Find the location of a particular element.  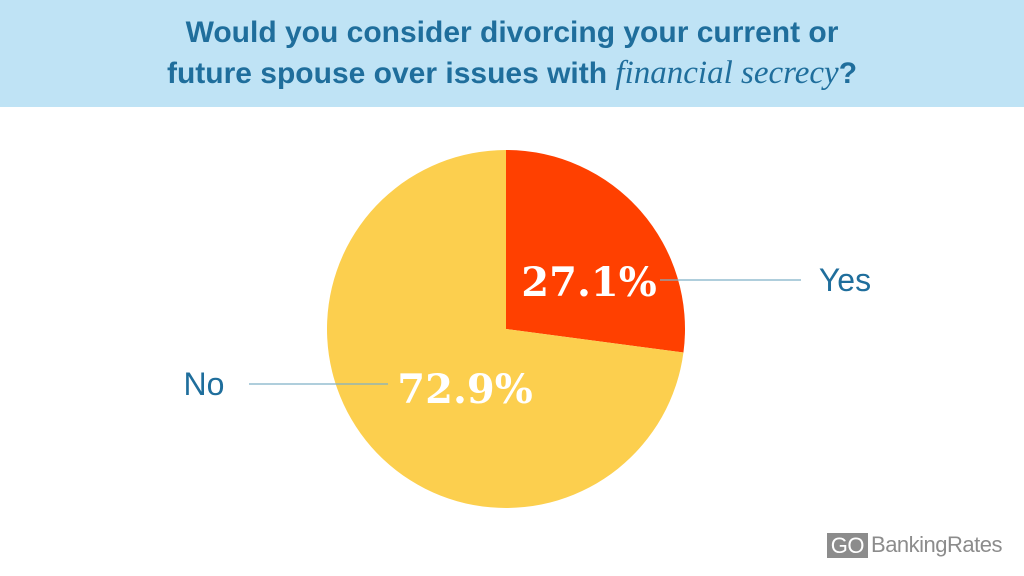

chart-title-italic: financial secrecy is located at coordinates (727, 73).